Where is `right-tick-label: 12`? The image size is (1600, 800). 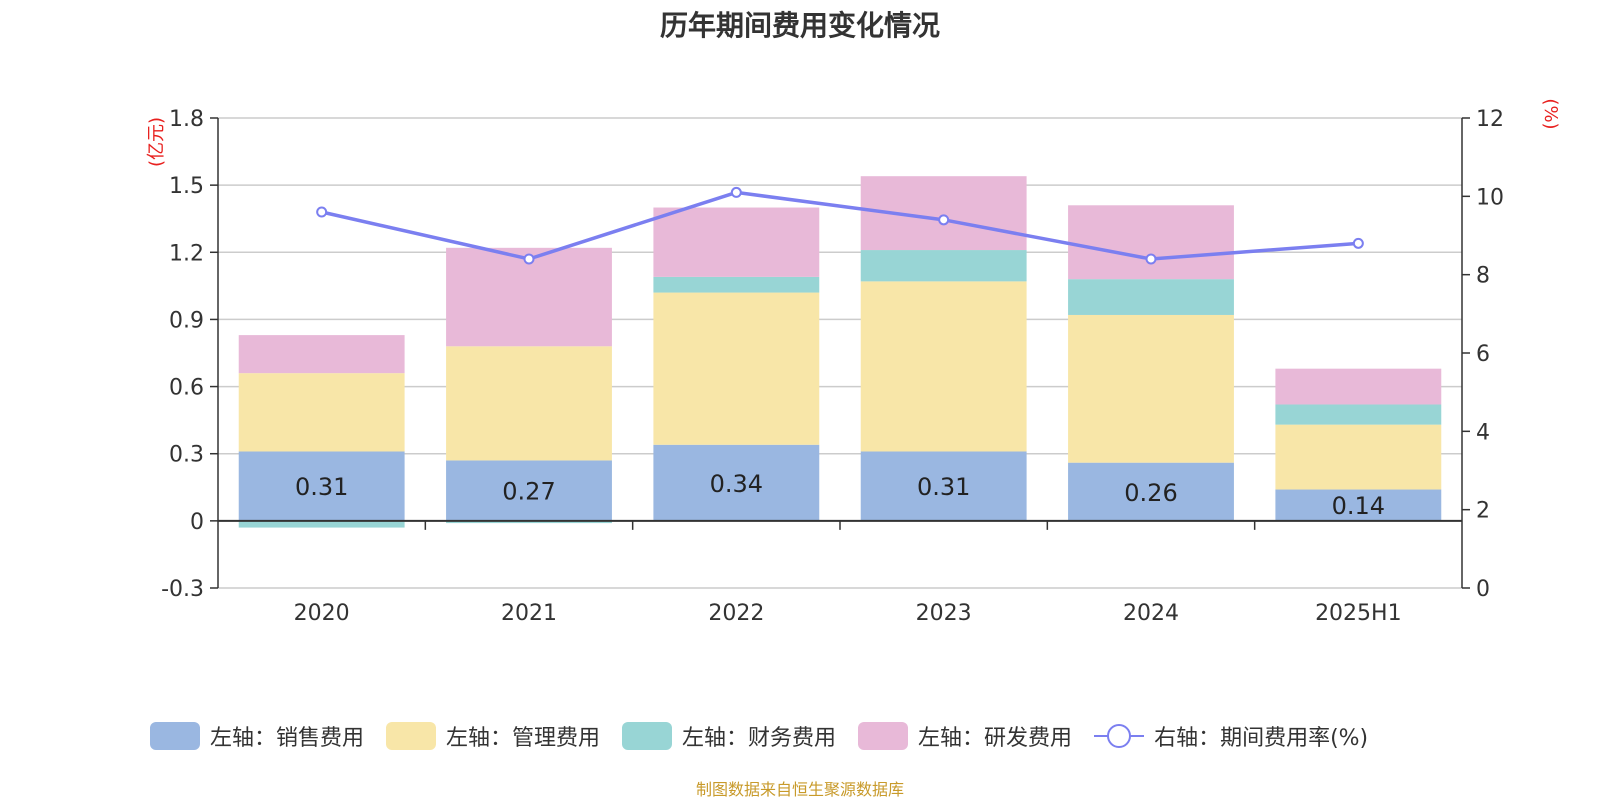
right-tick-label: 12 is located at coordinates (1490, 119).